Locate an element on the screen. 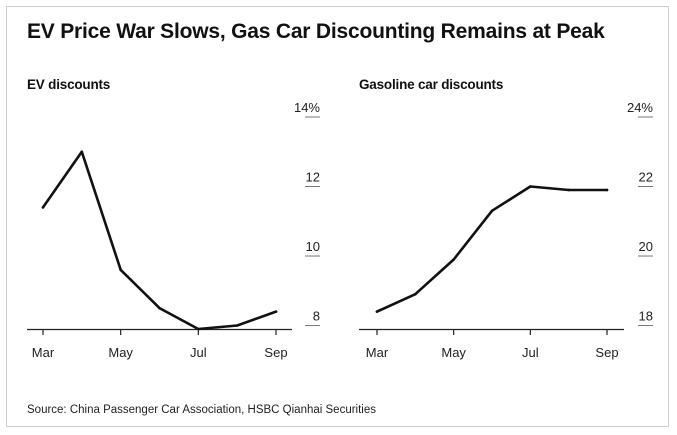 This screenshot has height=435, width=677. gas-y-tick-label: 24% is located at coordinates (640, 107).